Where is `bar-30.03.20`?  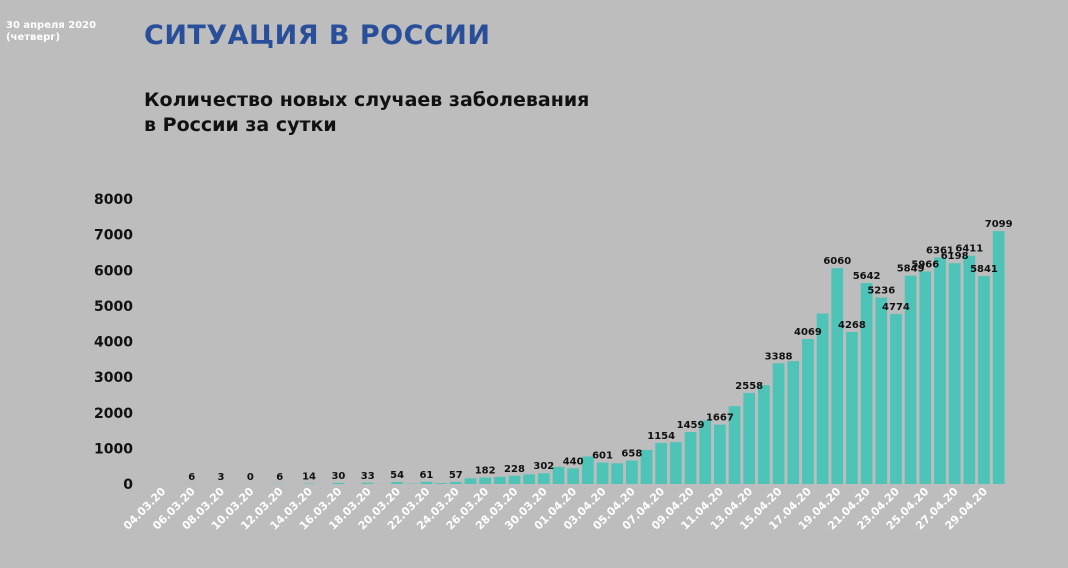 bar-30.03.20 is located at coordinates (543, 478).